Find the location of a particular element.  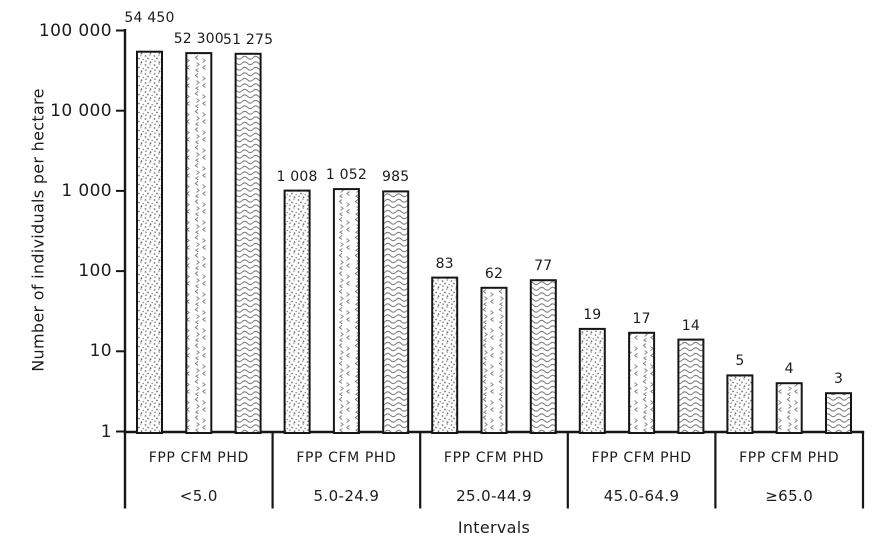

bar-value-label: 19 is located at coordinates (592, 314).